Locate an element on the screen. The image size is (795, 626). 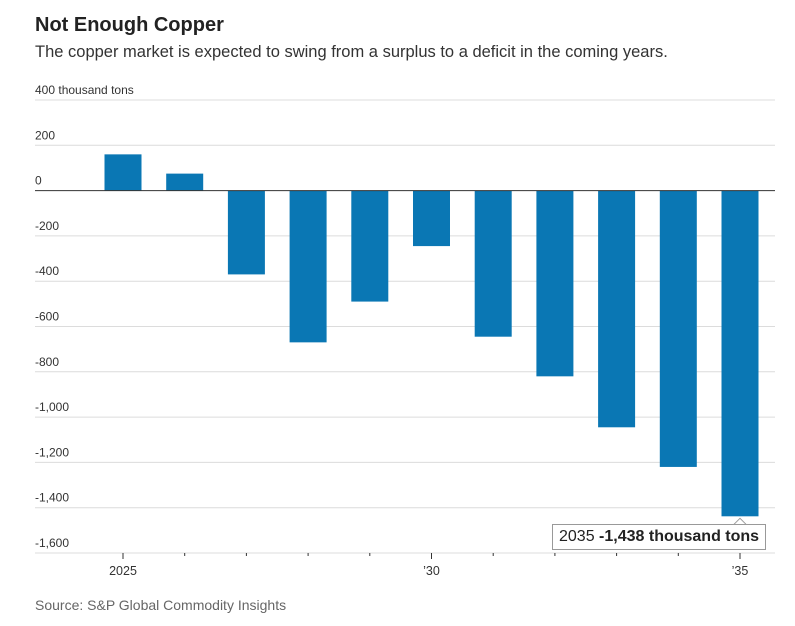
annotation-callout: 2035 -1,438 thousand tons is located at coordinates (659, 537).